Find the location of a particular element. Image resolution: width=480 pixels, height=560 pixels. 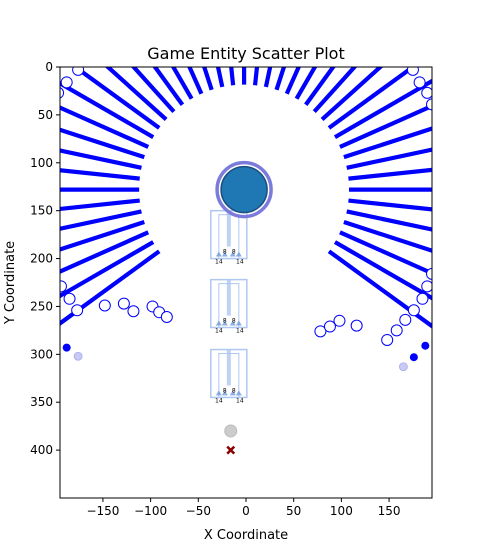

y-tick-label: 150 is located at coordinates (41, 211).